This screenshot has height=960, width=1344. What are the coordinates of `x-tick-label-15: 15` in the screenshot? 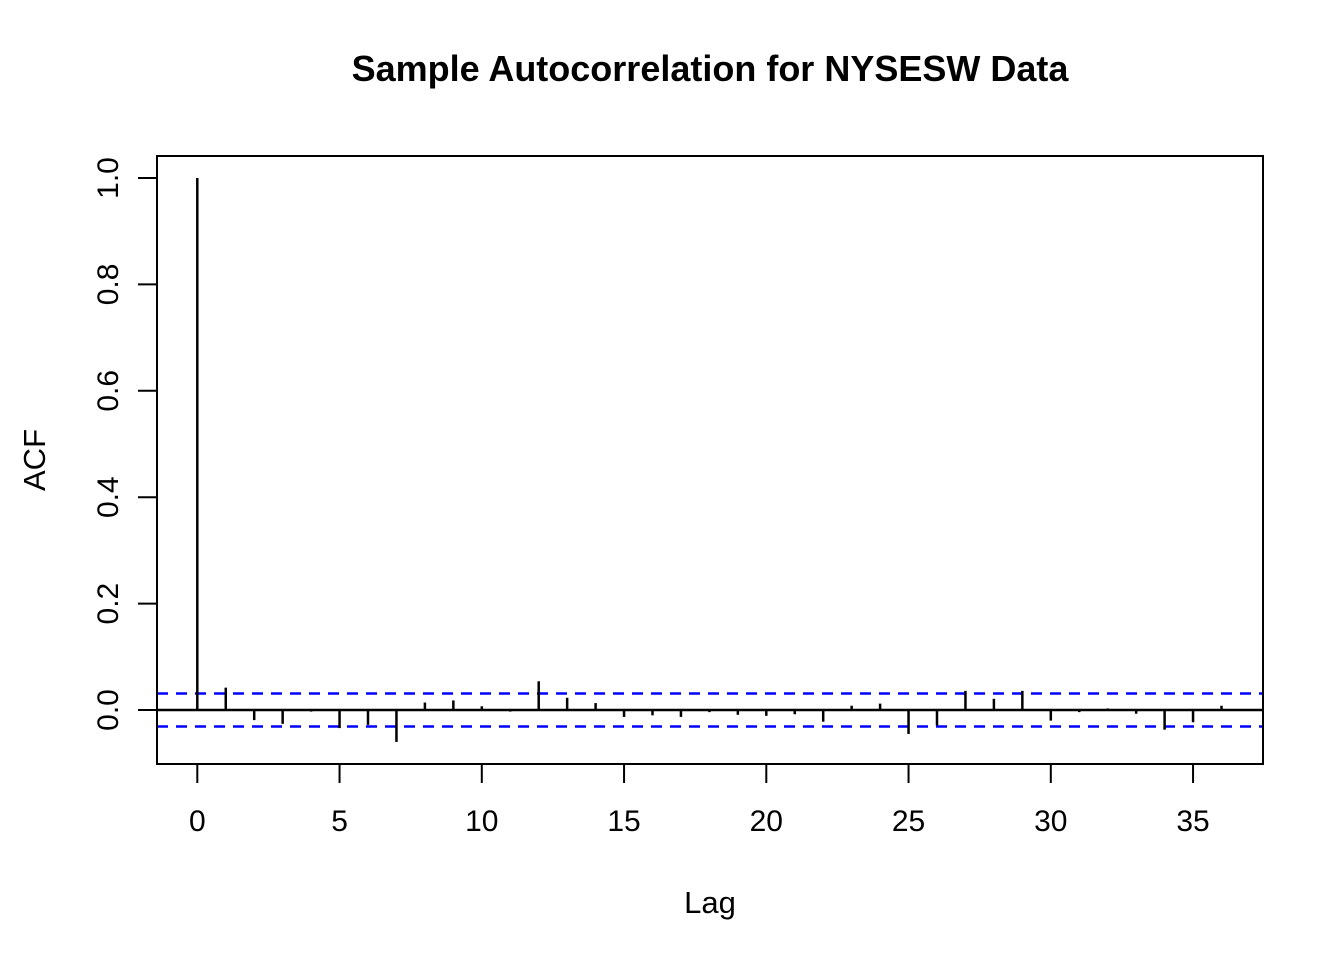 It's located at (623, 821).